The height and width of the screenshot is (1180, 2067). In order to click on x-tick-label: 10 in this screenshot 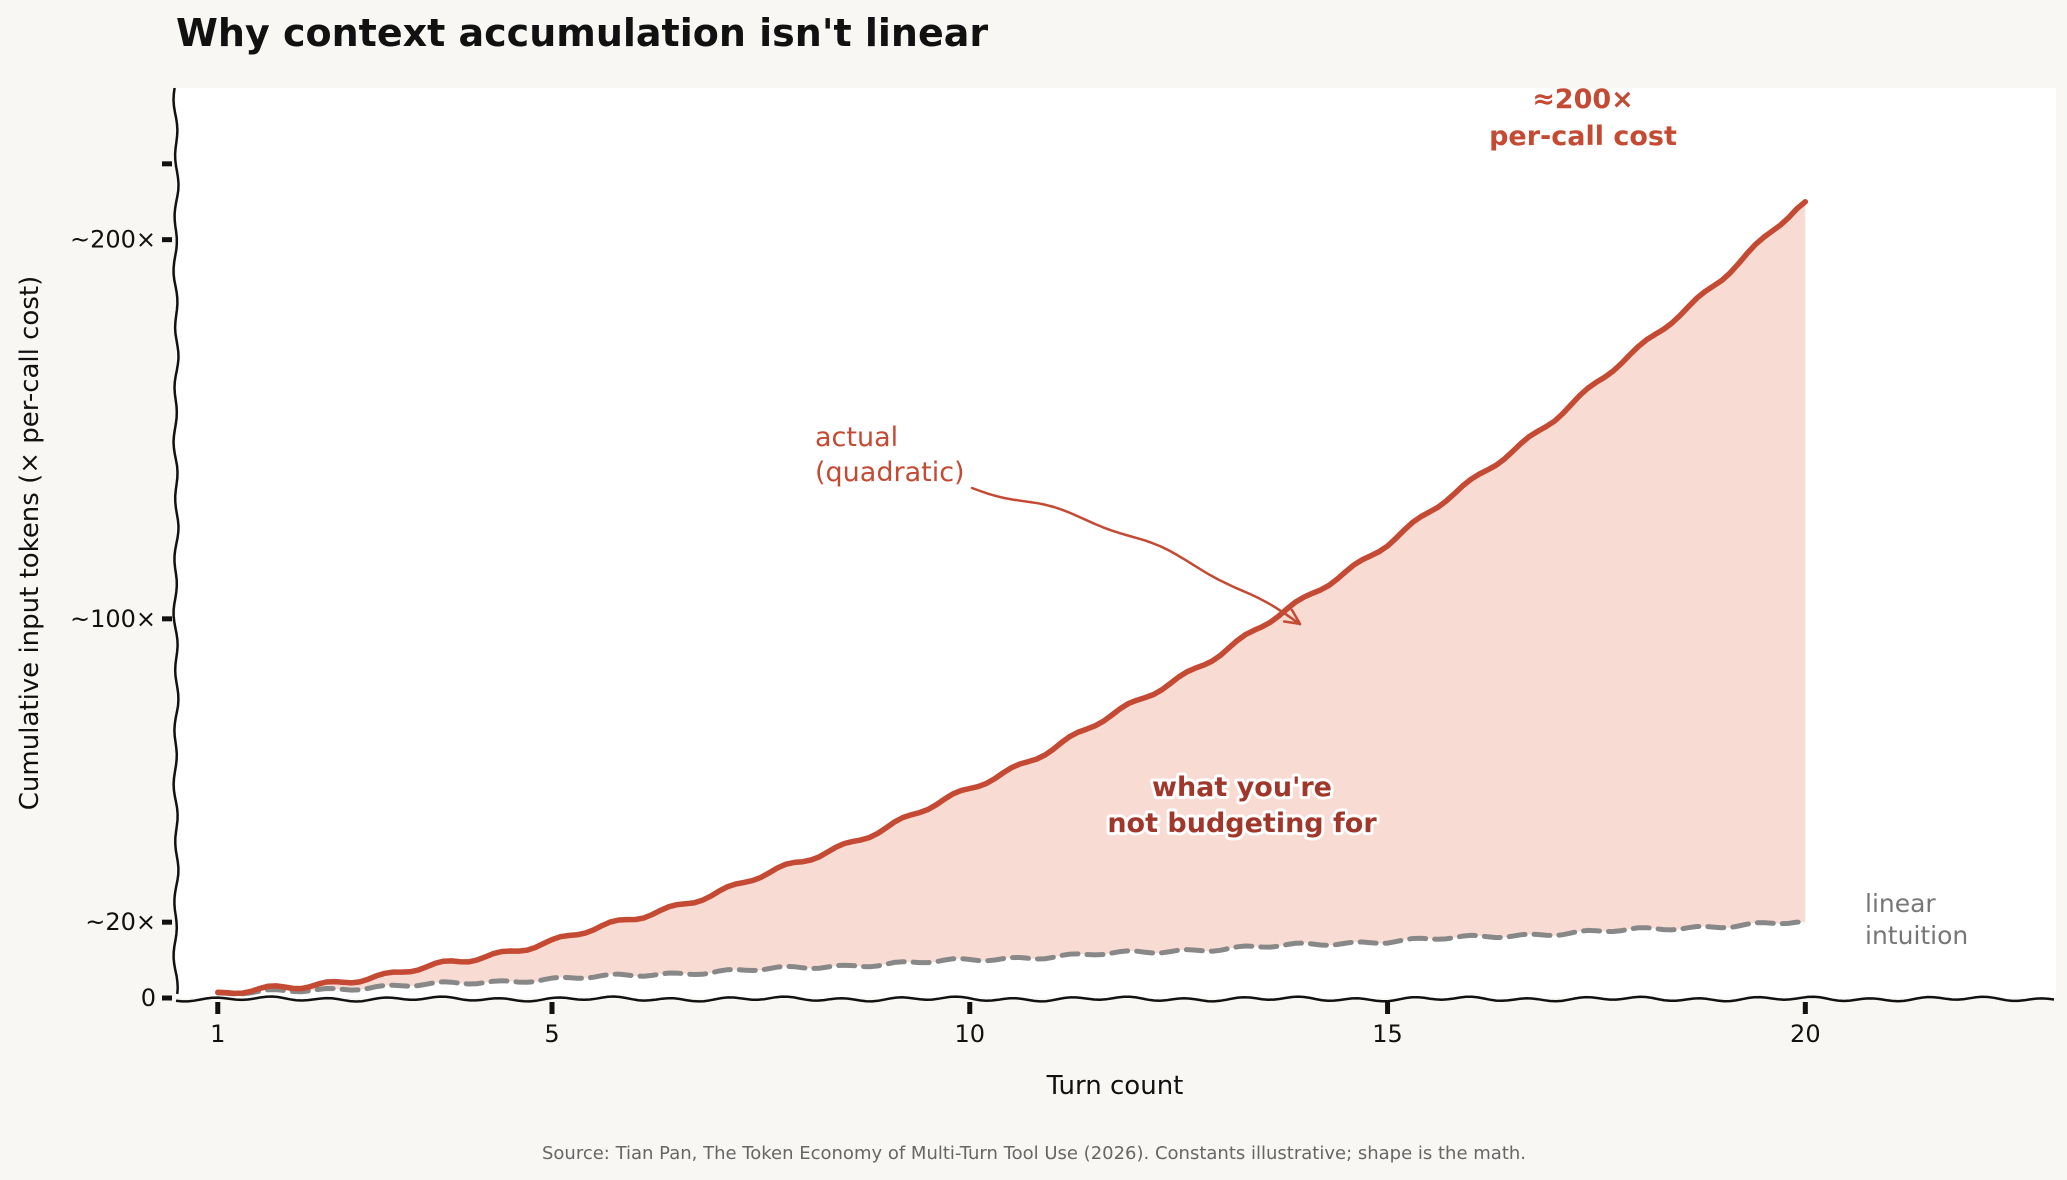, I will do `click(970, 1034)`.